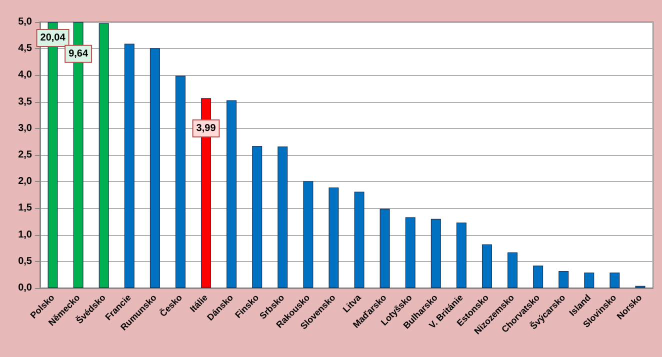 The height and width of the screenshot is (357, 662). Describe the element at coordinates (25, 22) in the screenshot. I see `y-tick-label: 5,0` at that location.